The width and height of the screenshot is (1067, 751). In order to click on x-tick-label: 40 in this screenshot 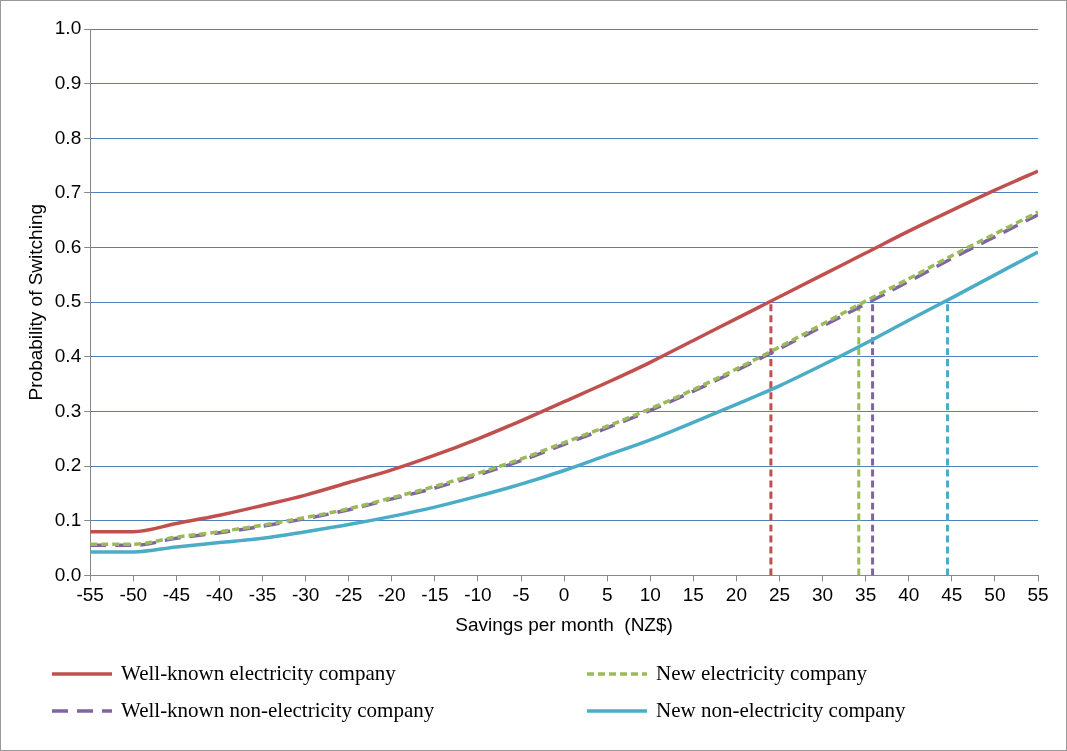, I will do `click(909, 595)`.